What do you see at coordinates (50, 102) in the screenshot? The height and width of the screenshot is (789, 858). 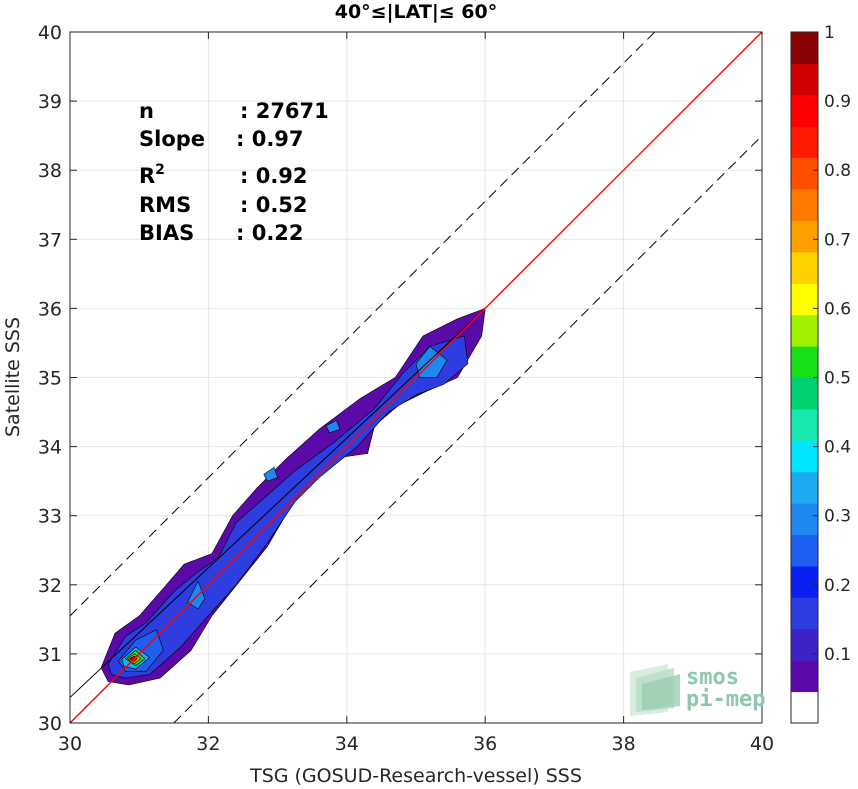 I see `y-tick-label-9: 39` at bounding box center [50, 102].